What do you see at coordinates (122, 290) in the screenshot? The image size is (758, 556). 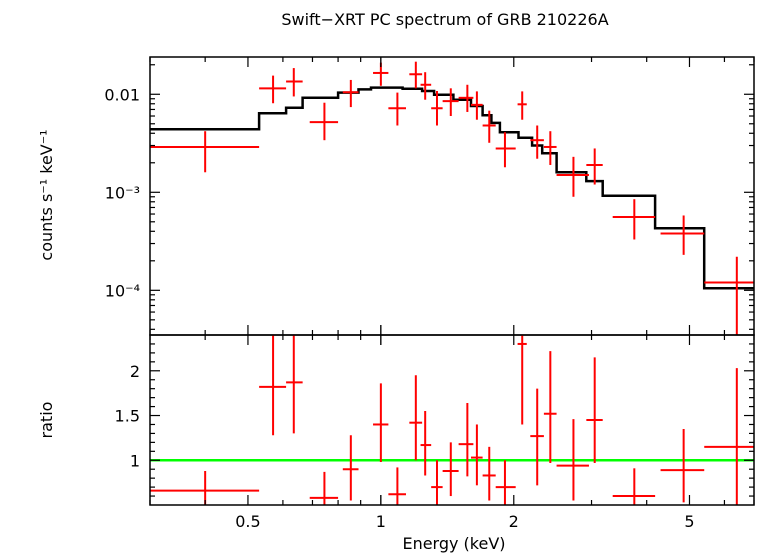 I see `y-tick-label: 10⁻⁴` at bounding box center [122, 290].